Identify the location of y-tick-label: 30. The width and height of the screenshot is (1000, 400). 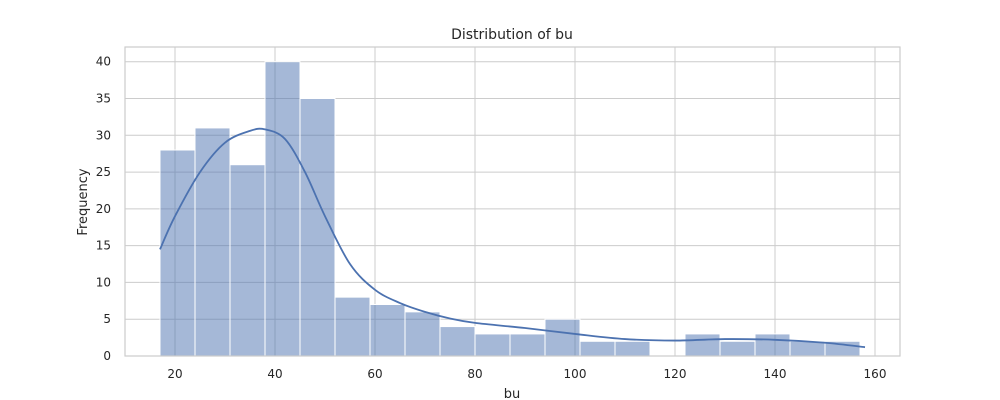
(103, 135).